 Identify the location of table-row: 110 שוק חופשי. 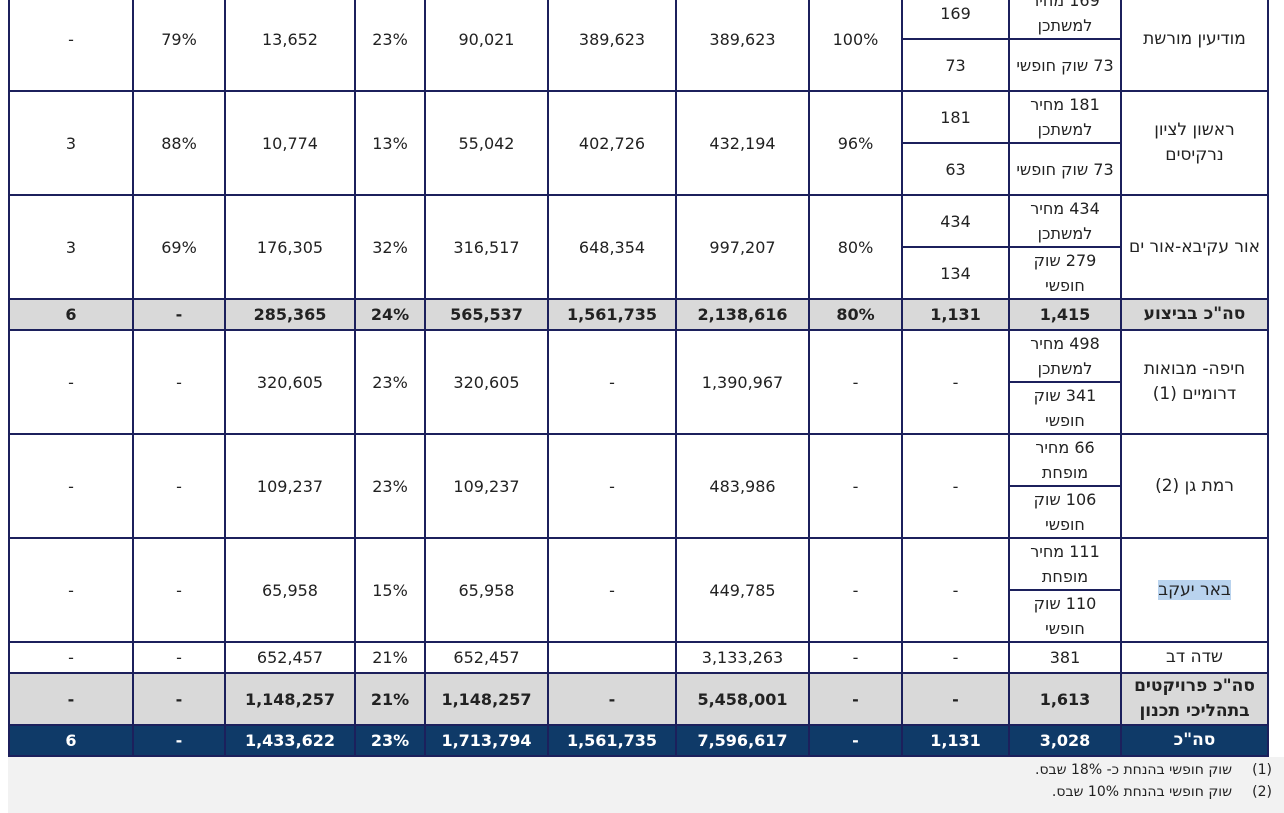
(638, 616).